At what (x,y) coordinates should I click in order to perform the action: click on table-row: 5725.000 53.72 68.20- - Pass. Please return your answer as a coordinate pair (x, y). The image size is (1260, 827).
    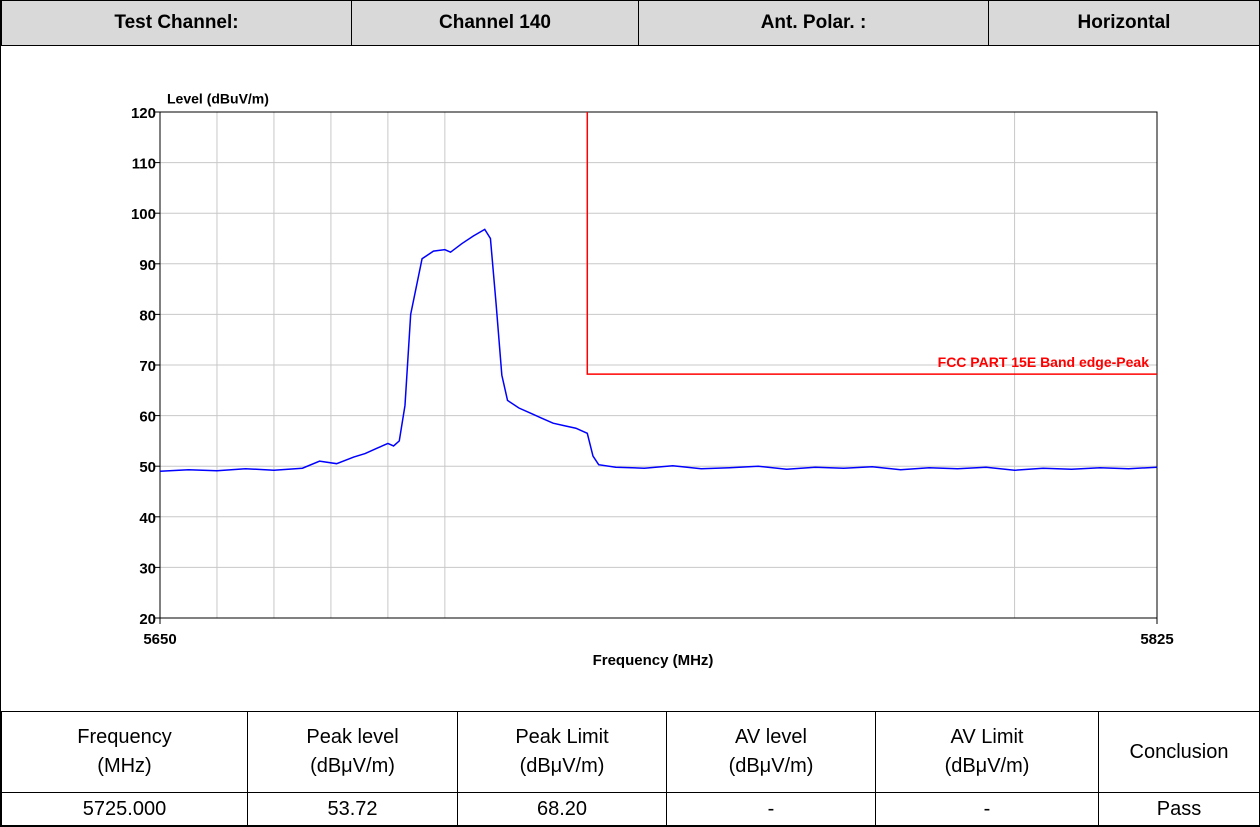
    Looking at the image, I should click on (630, 809).